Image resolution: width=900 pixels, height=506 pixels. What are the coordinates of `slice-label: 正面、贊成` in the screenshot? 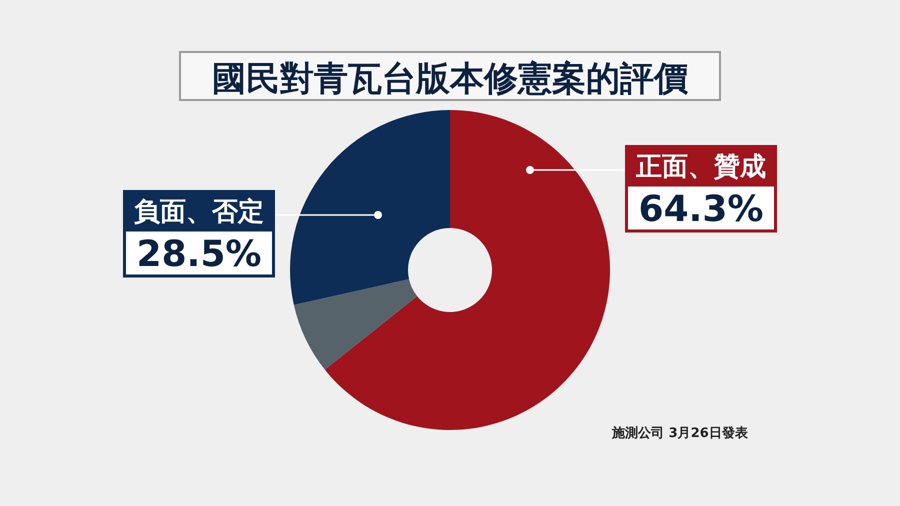 It's located at (700, 167).